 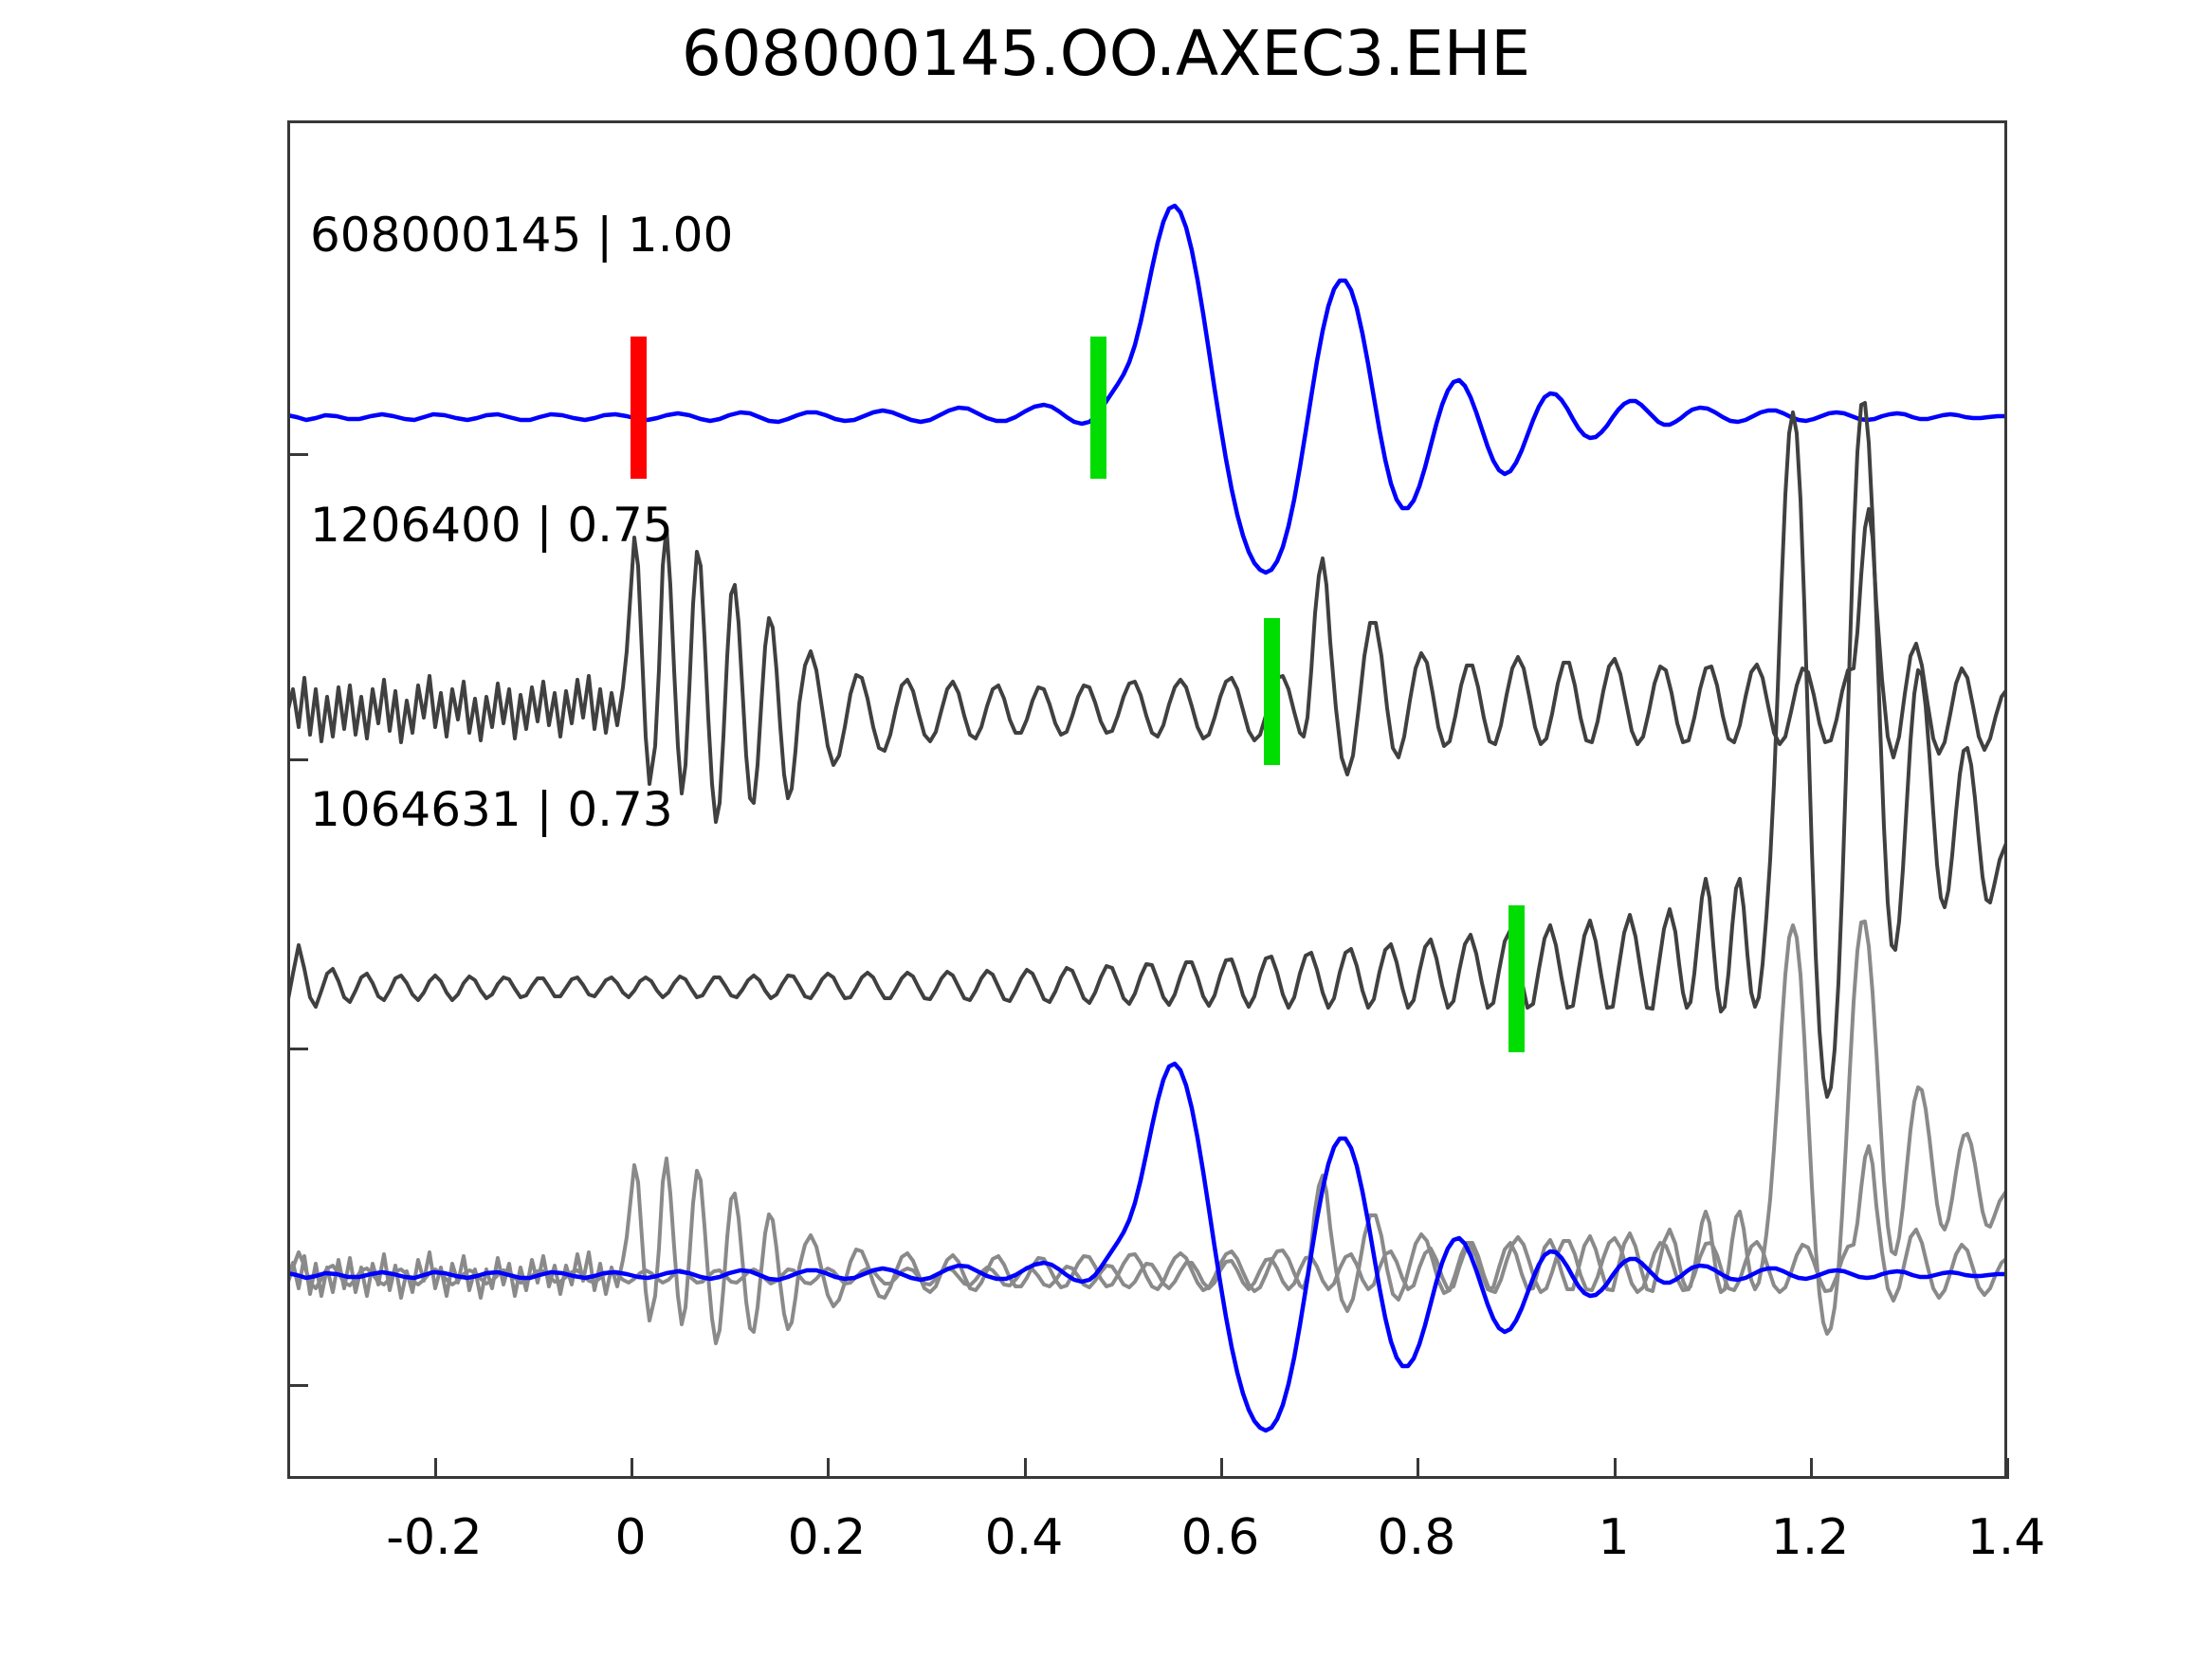 What do you see at coordinates (630, 1537) in the screenshot?
I see `xtick-label-1: 0` at bounding box center [630, 1537].